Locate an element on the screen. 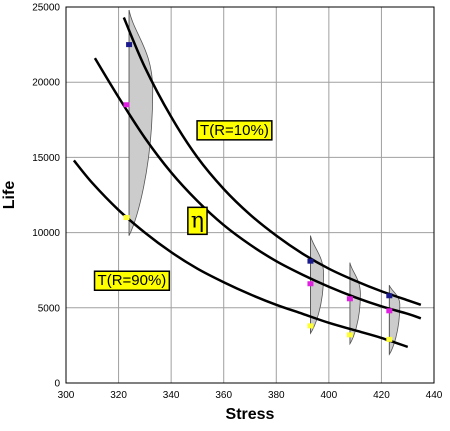 The width and height of the screenshot is (450, 431). pdf-shape is located at coordinates (141, 122).